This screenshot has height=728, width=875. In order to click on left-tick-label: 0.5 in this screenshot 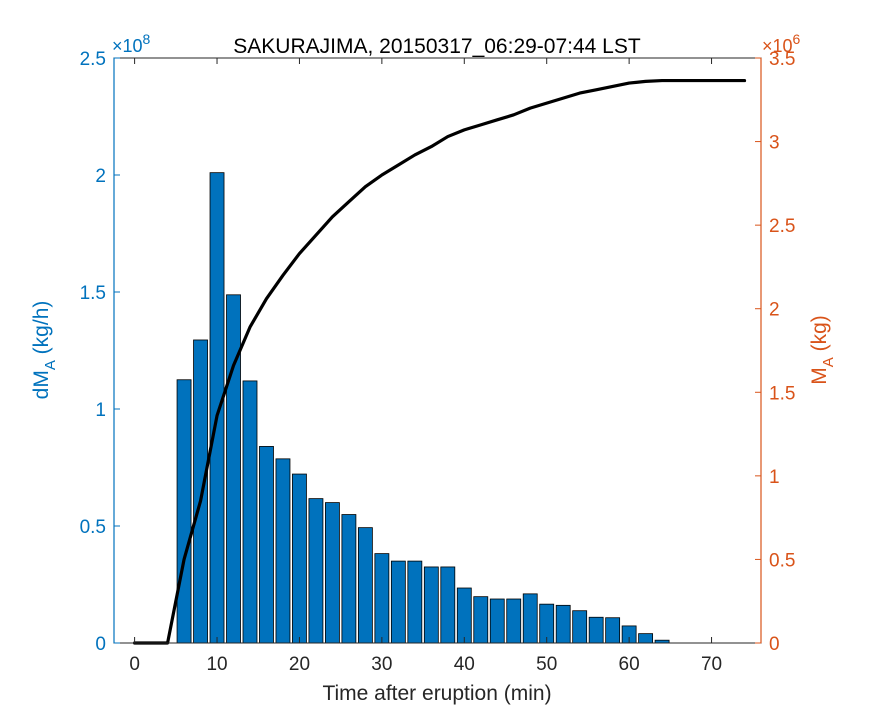, I will do `click(93, 527)`.